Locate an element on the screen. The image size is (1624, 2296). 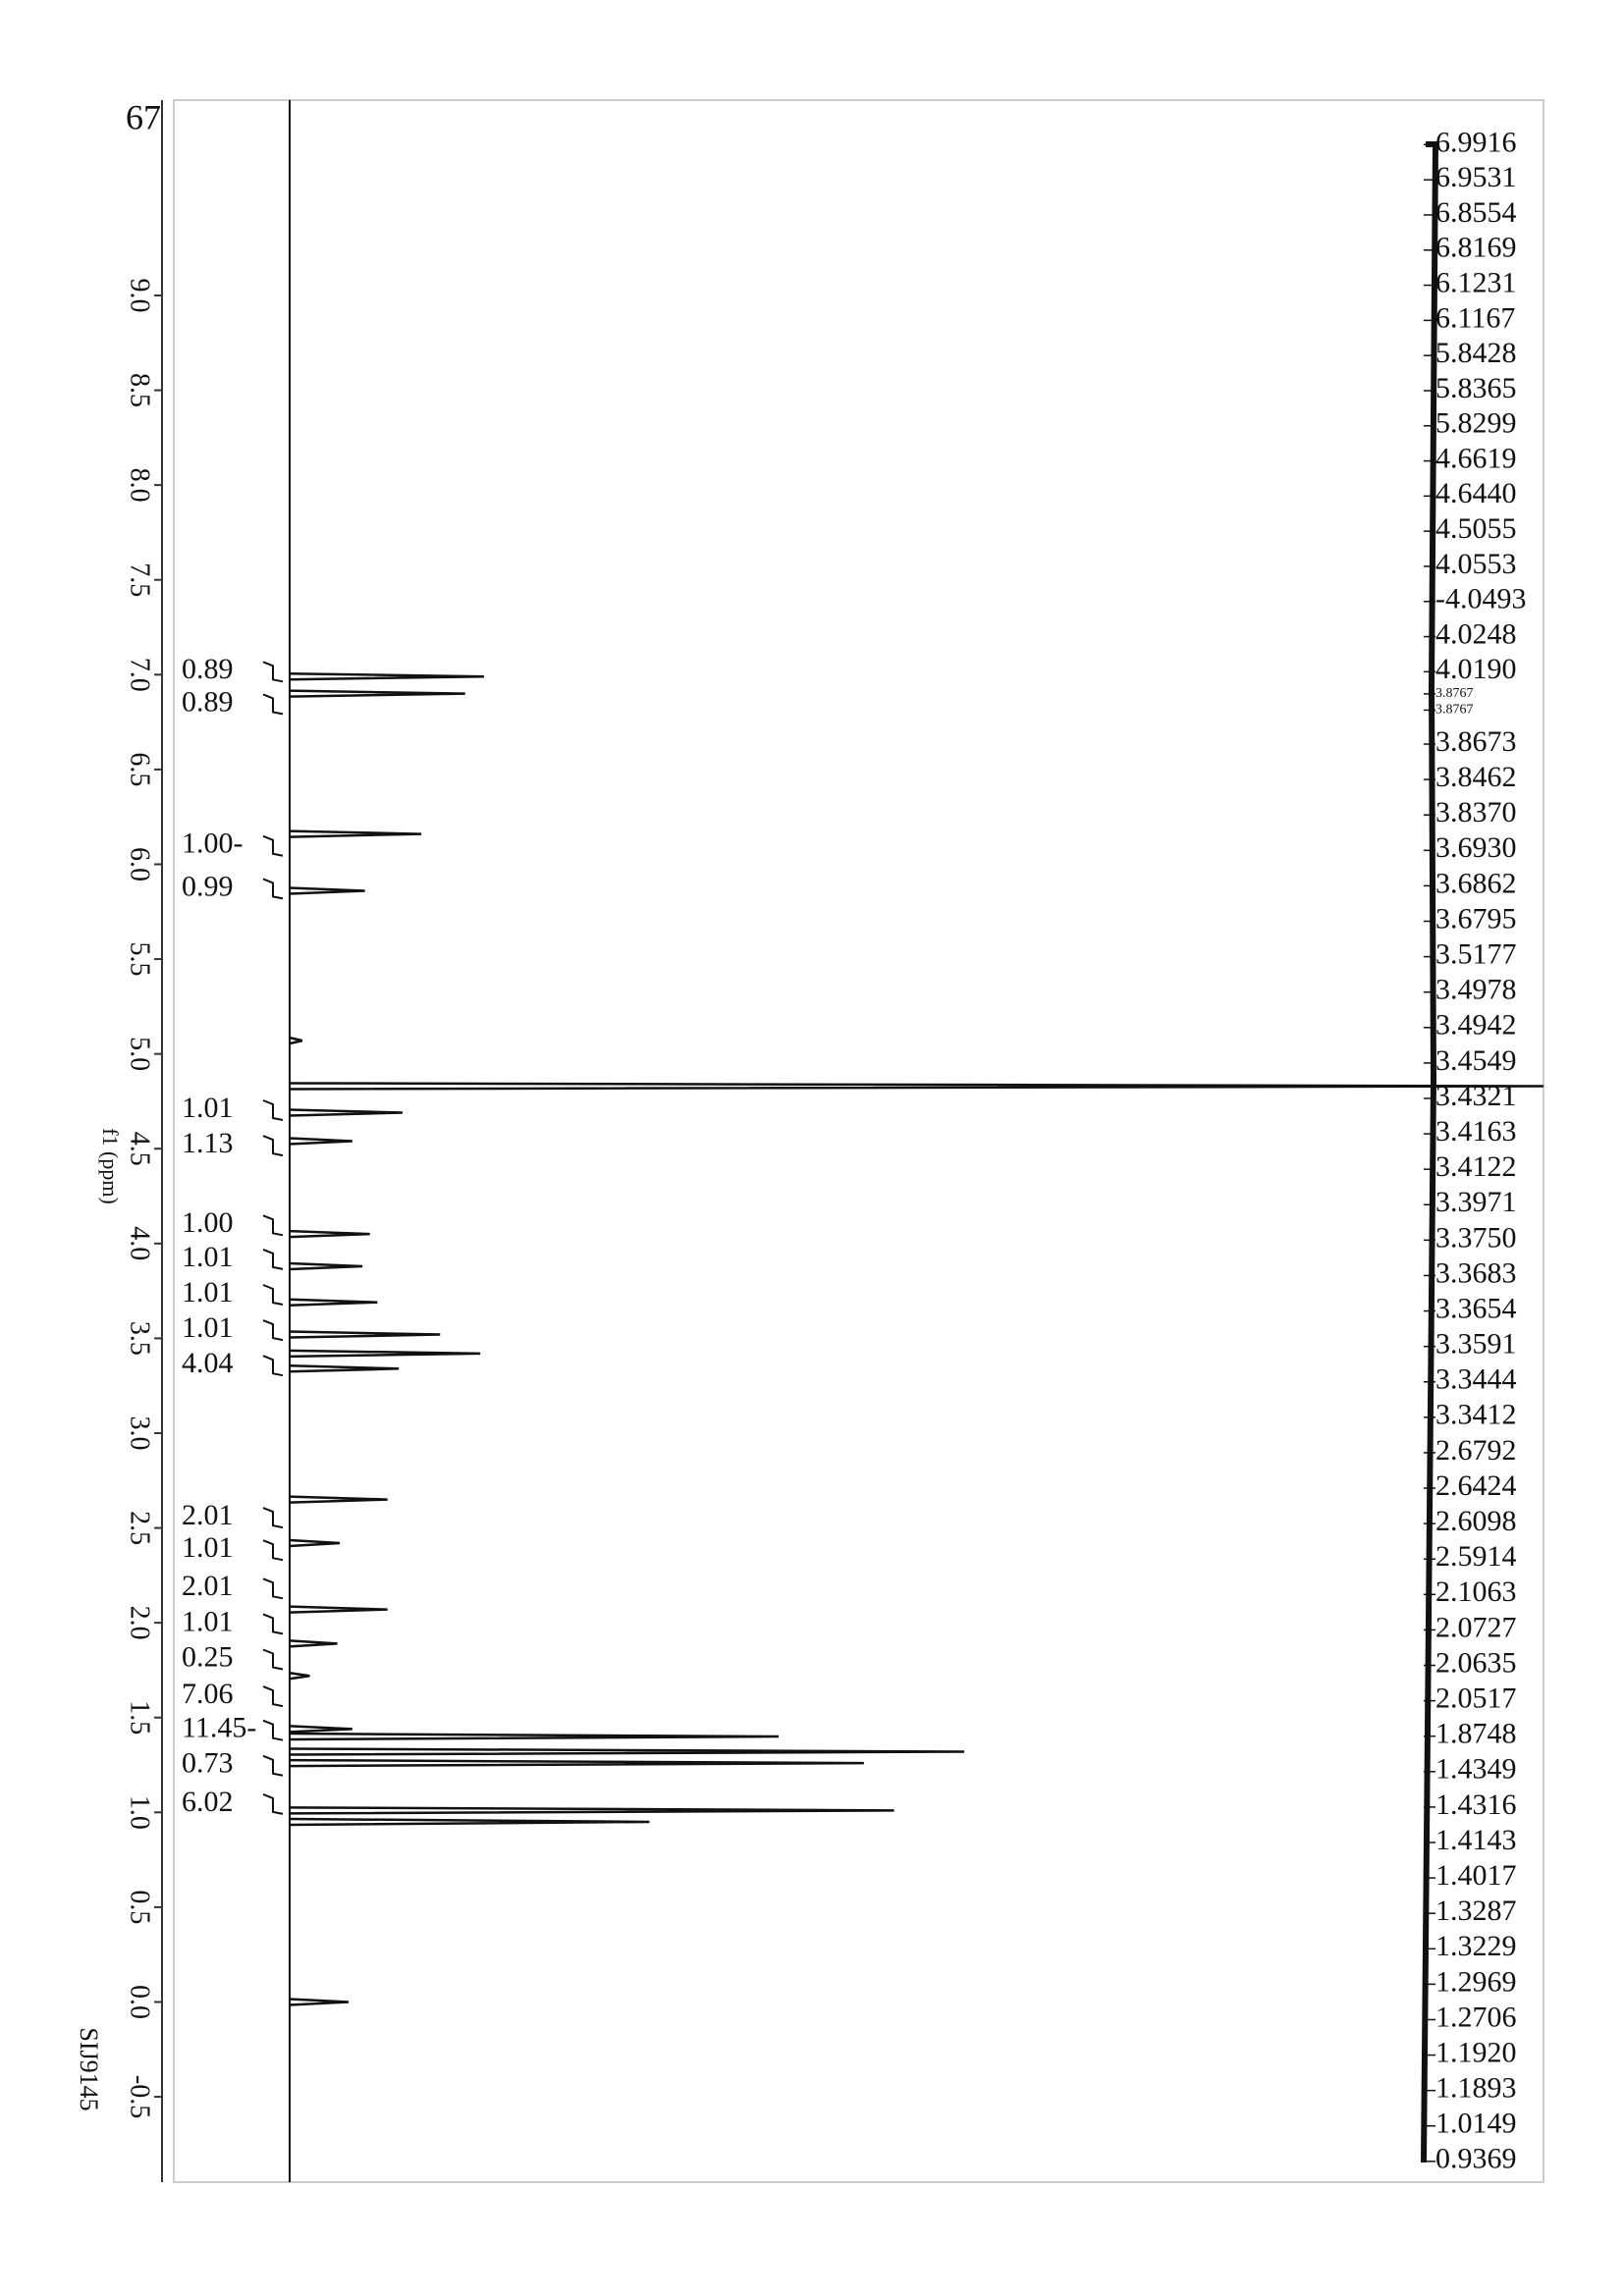
peak-label: 3.4163 is located at coordinates (1476, 1131).